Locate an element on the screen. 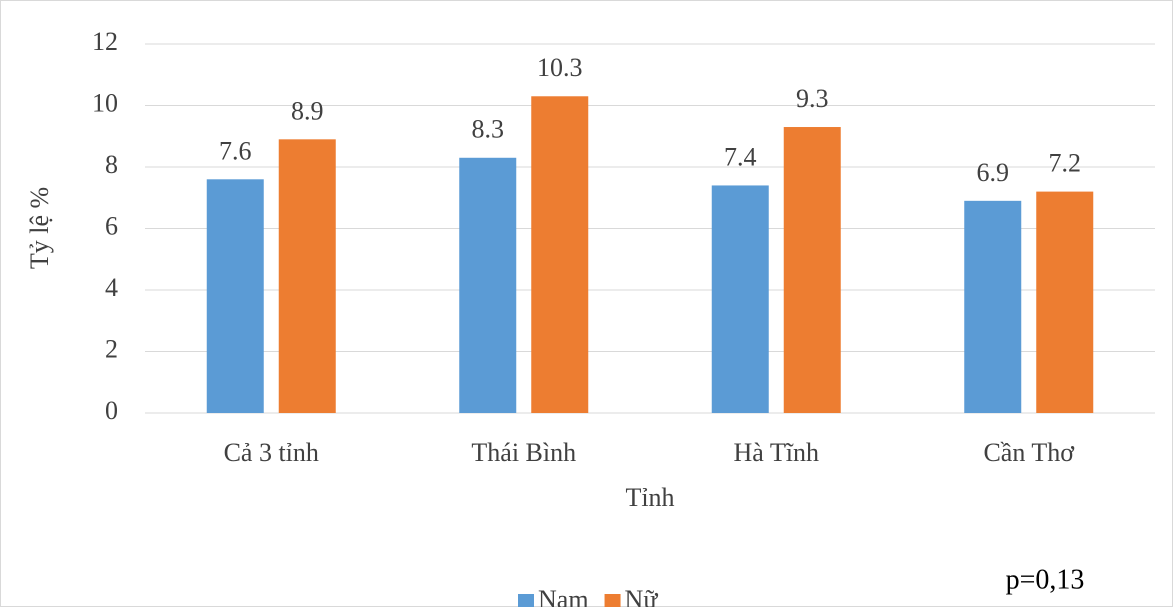 This screenshot has height=607, width=1173. legend-label: Nữ is located at coordinates (642, 596).